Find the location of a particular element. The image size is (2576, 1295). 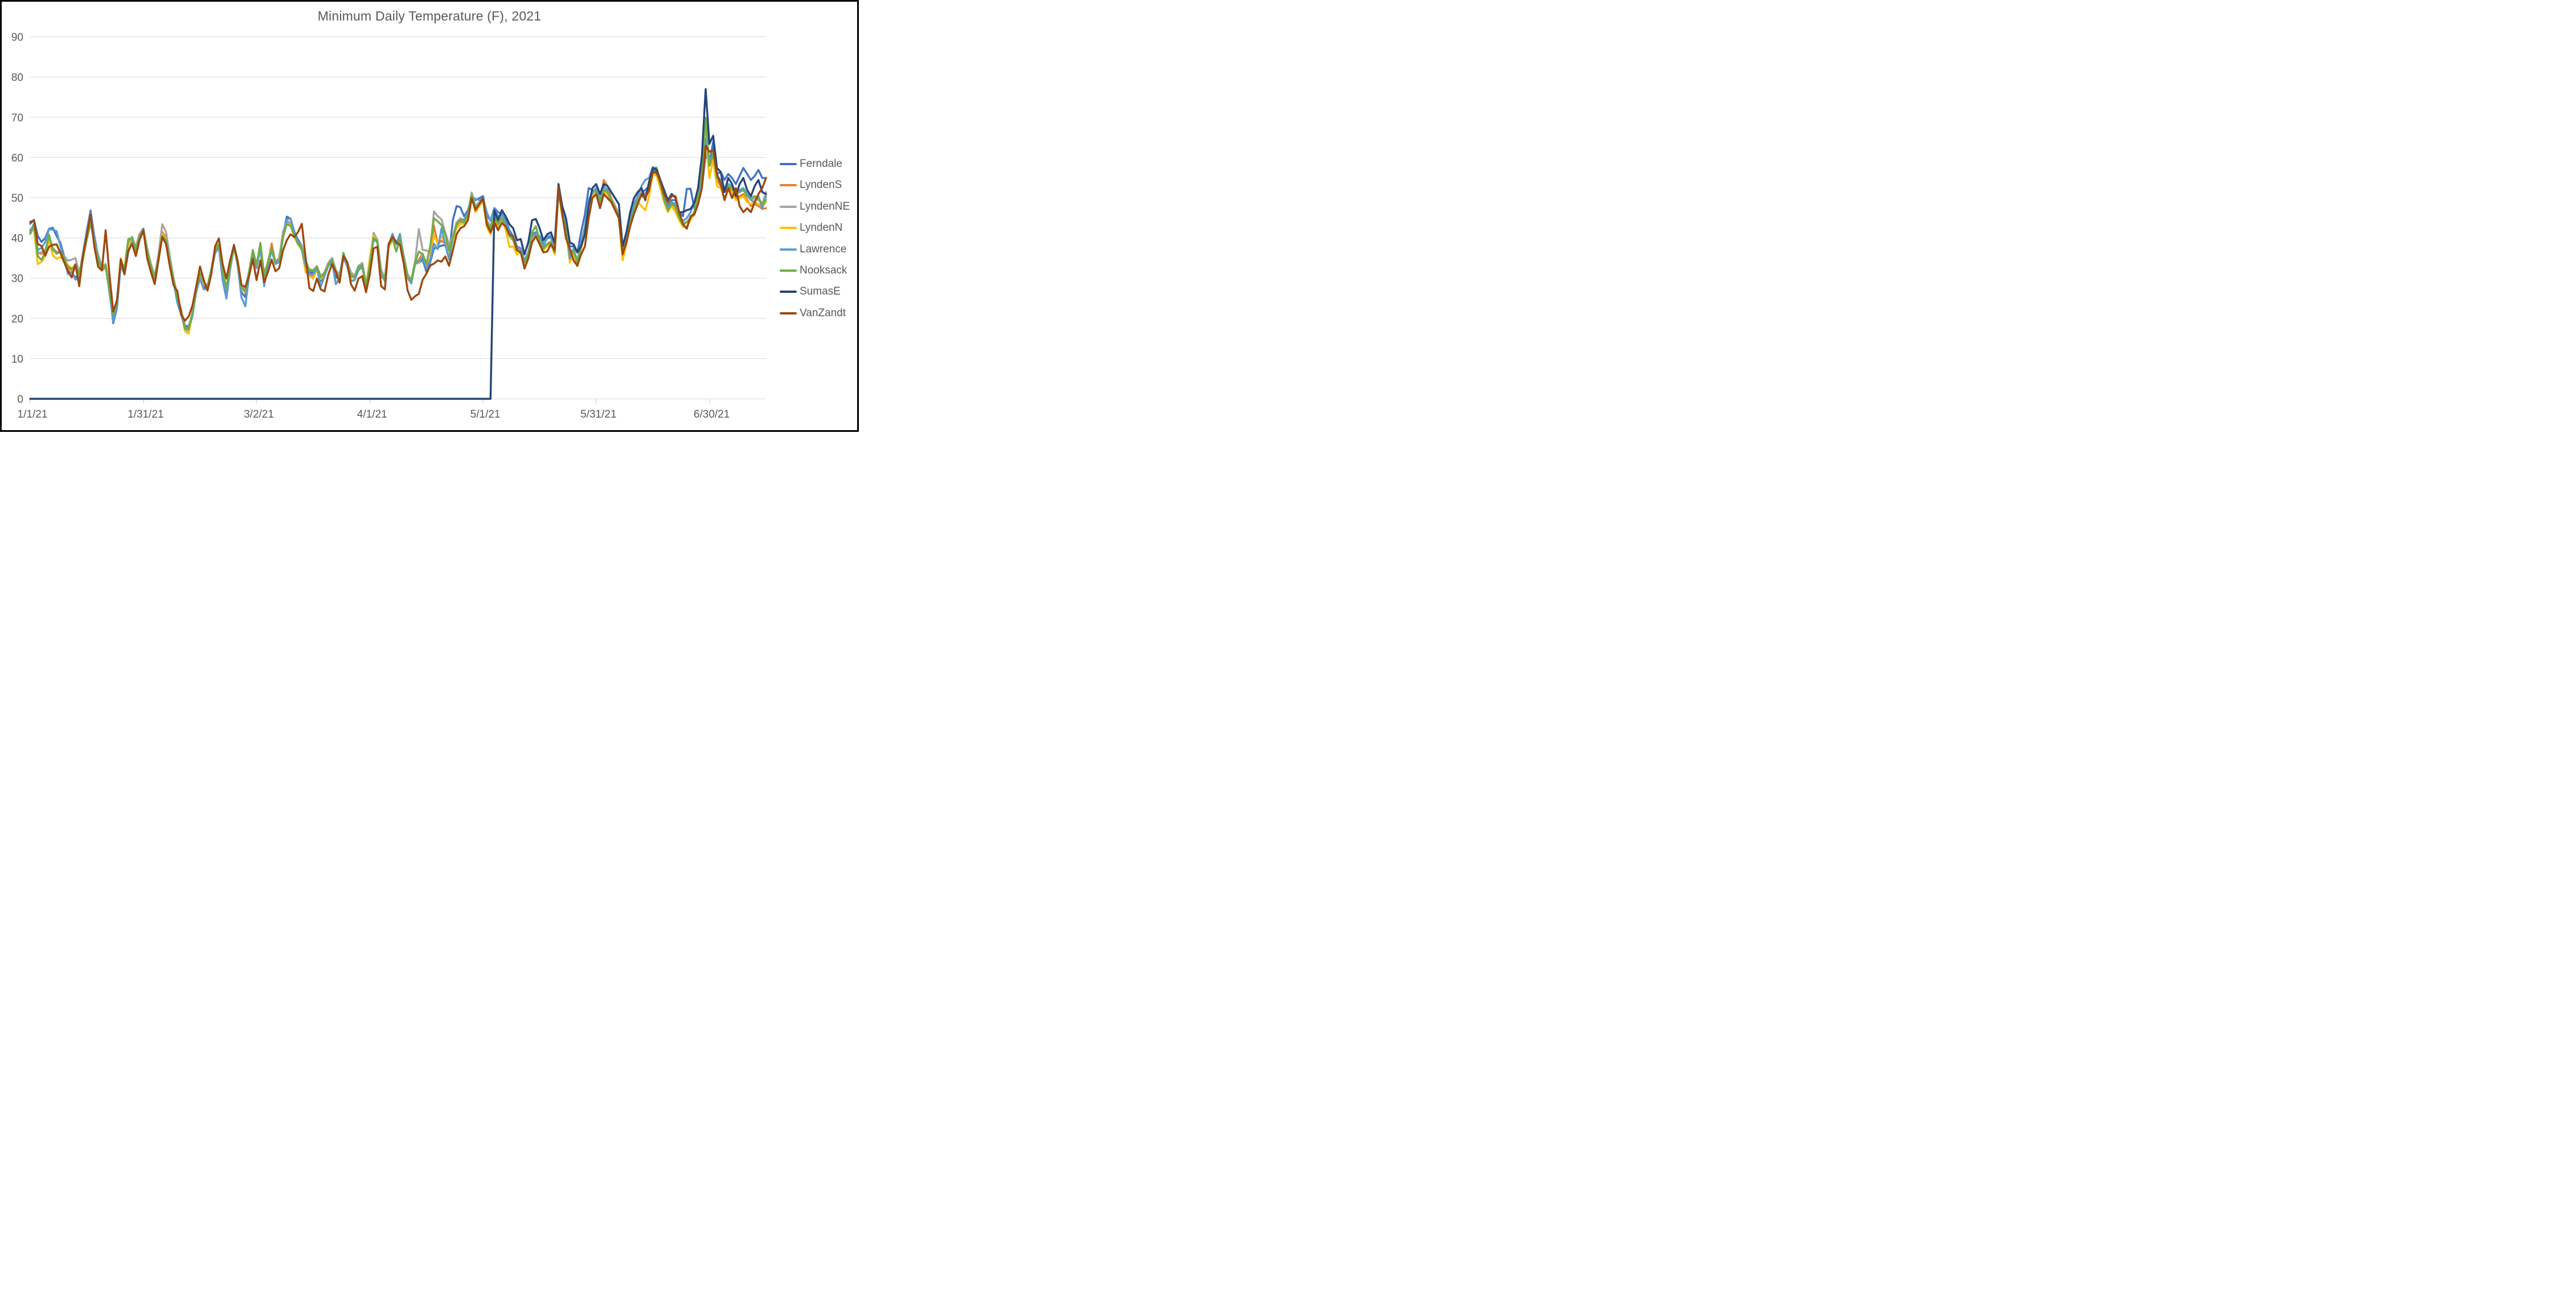

legend-label-SumasE: SumasE is located at coordinates (820, 291).